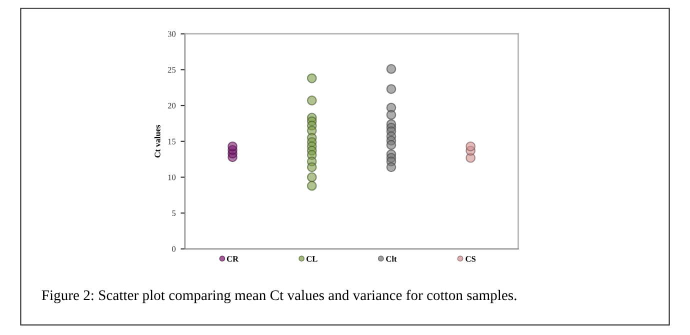 The image size is (690, 335). I want to click on y-tick-label: 20, so click(172, 105).